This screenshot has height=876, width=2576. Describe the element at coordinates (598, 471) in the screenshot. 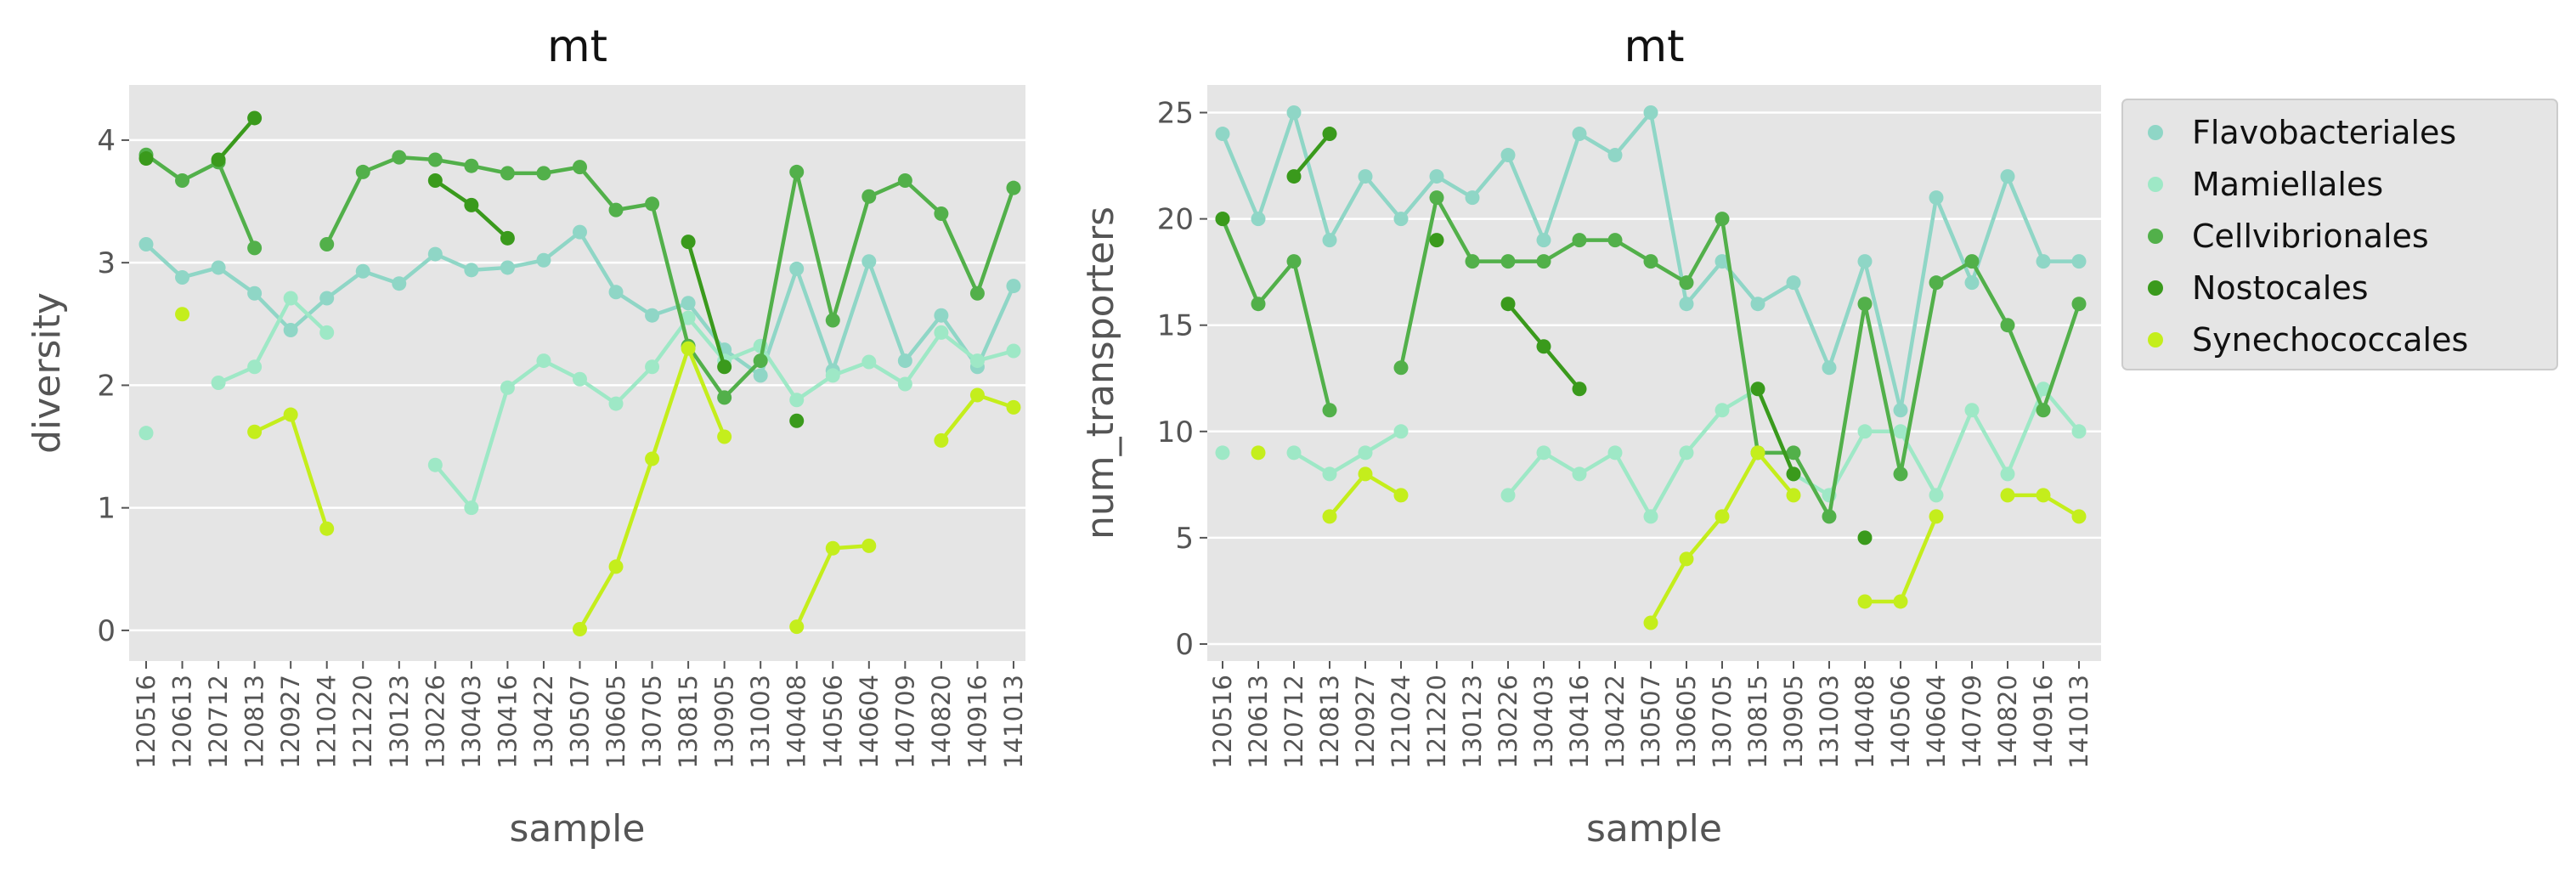

I see `series-synechococcales` at that location.